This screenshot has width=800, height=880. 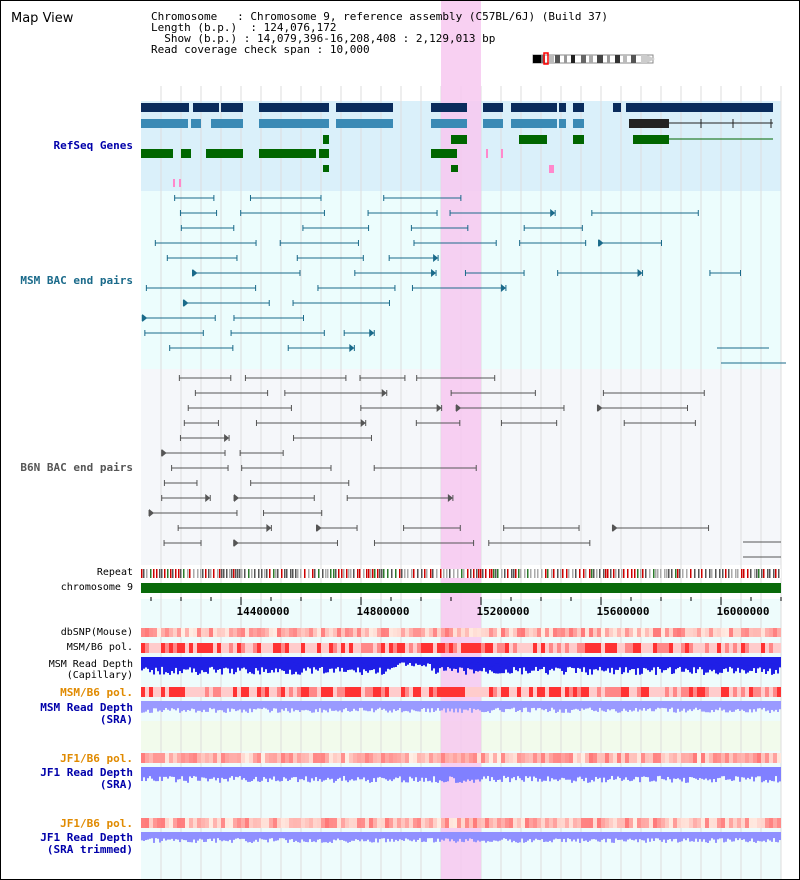 What do you see at coordinates (86, 837) in the screenshot?
I see `jf1-depth-trim-line1: JF1 Read Depth` at bounding box center [86, 837].